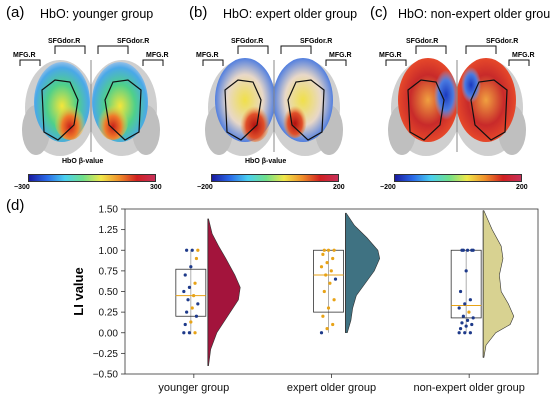 The width and height of the screenshot is (550, 404). I want to click on panel-letter: (d), so click(15, 205).